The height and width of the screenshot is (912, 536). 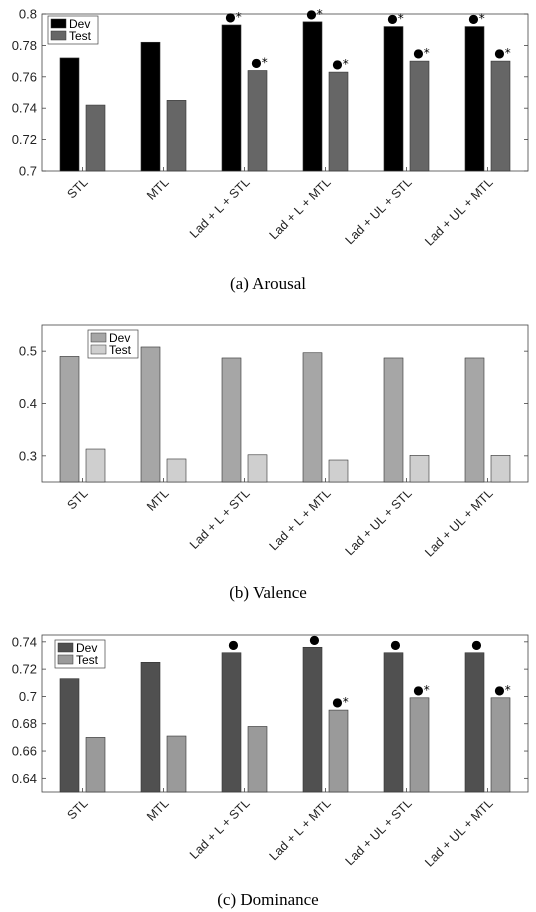 What do you see at coordinates (24, 751) in the screenshot?
I see `y-tick-label: 0.66` at bounding box center [24, 751].